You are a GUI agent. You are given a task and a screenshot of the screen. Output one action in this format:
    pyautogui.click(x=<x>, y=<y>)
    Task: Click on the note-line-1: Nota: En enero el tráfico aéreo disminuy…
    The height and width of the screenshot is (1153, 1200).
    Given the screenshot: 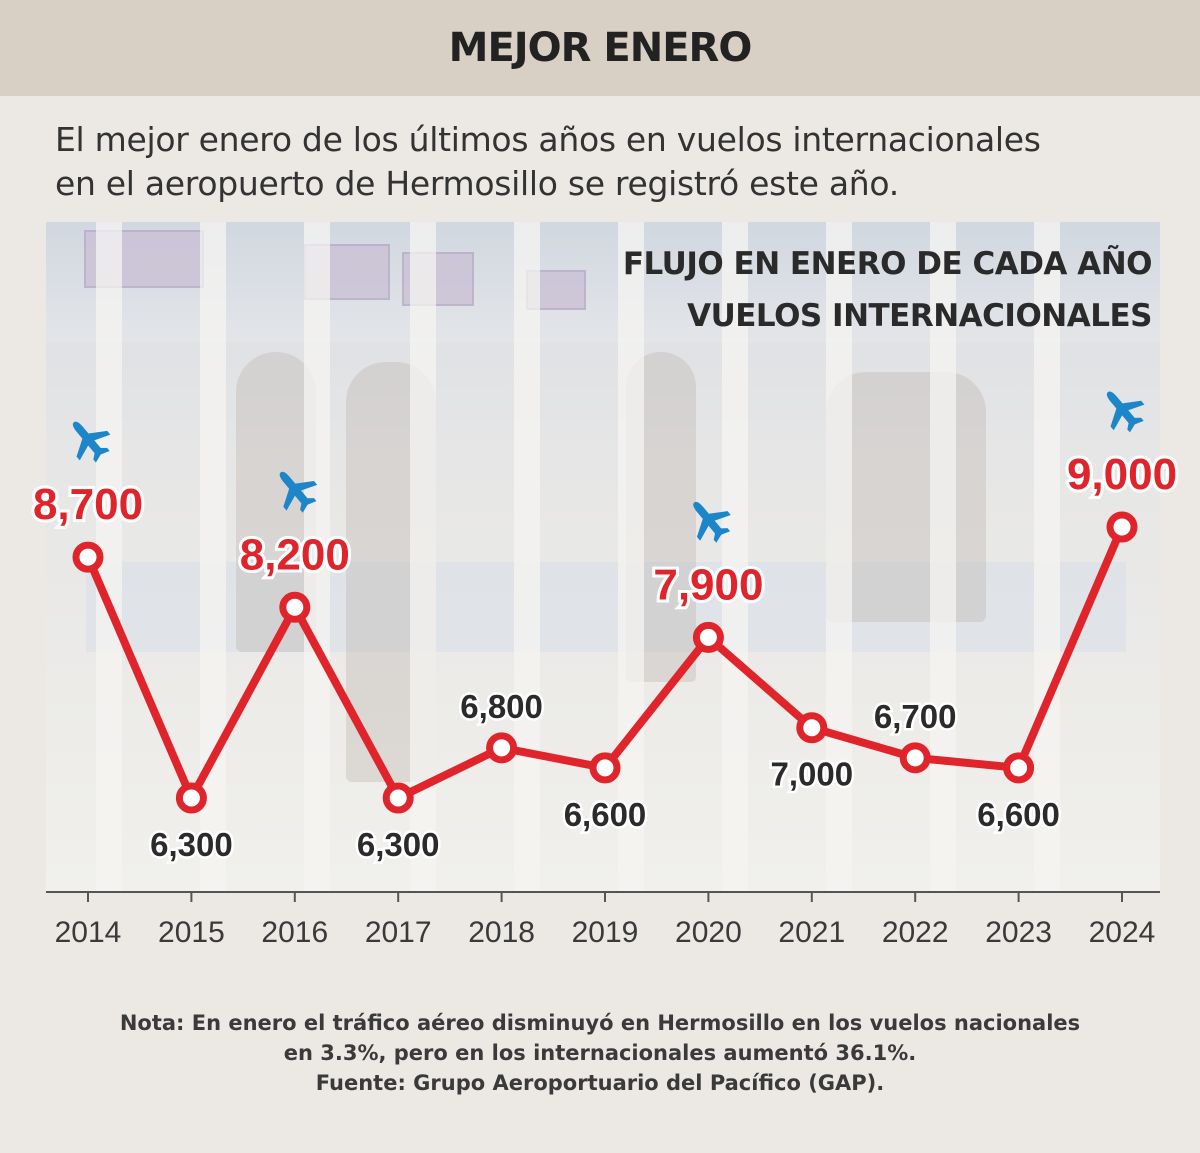 What is the action you would take?
    pyautogui.click(x=600, y=1023)
    